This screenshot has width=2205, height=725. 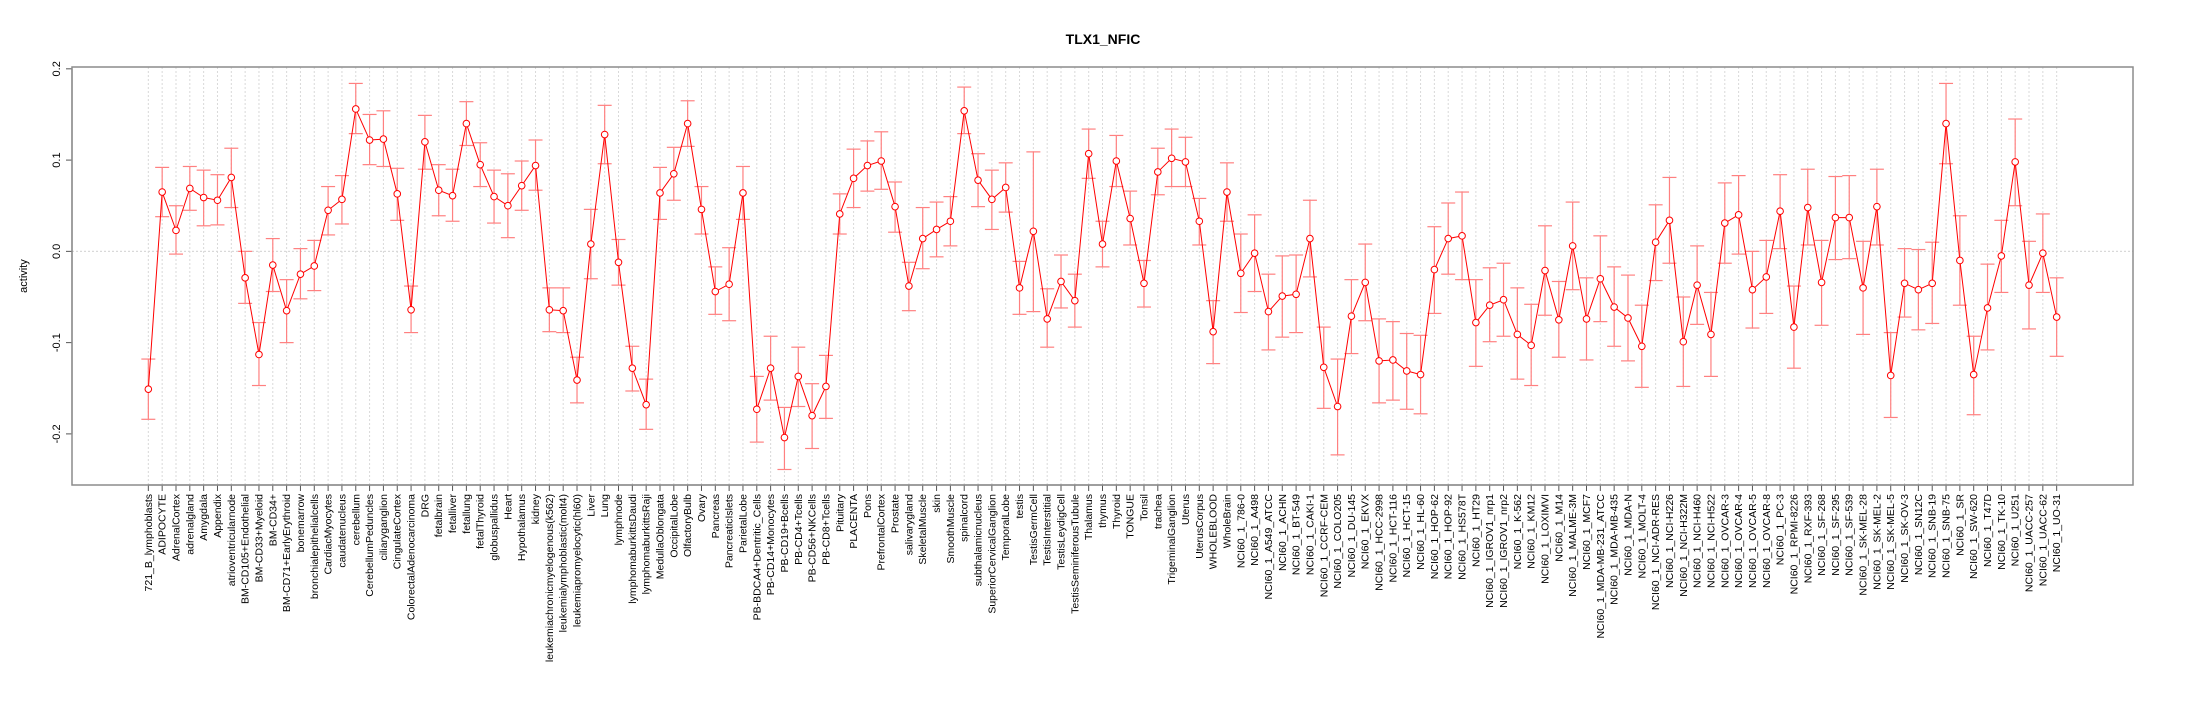 What do you see at coordinates (1283, 532) in the screenshot?
I see `x-tick-label: NCI60_1_ACHN` at bounding box center [1283, 532].